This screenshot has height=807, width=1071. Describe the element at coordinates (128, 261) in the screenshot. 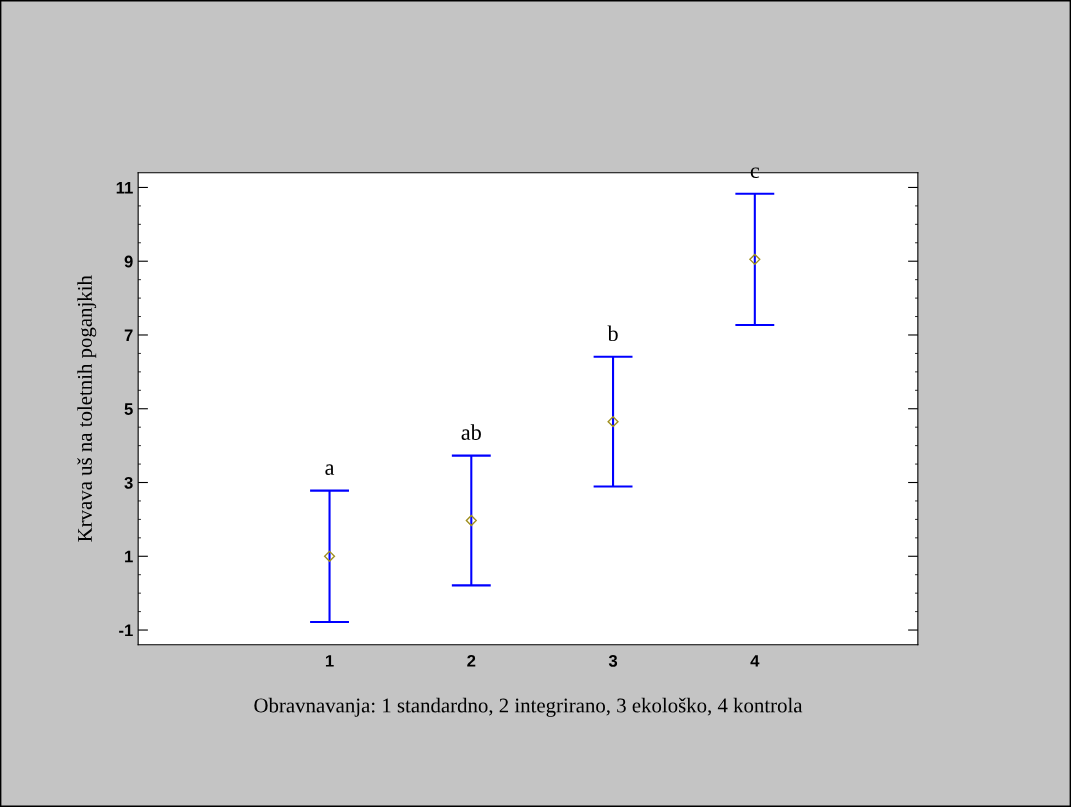

I see `y-tick-label: 9` at that location.